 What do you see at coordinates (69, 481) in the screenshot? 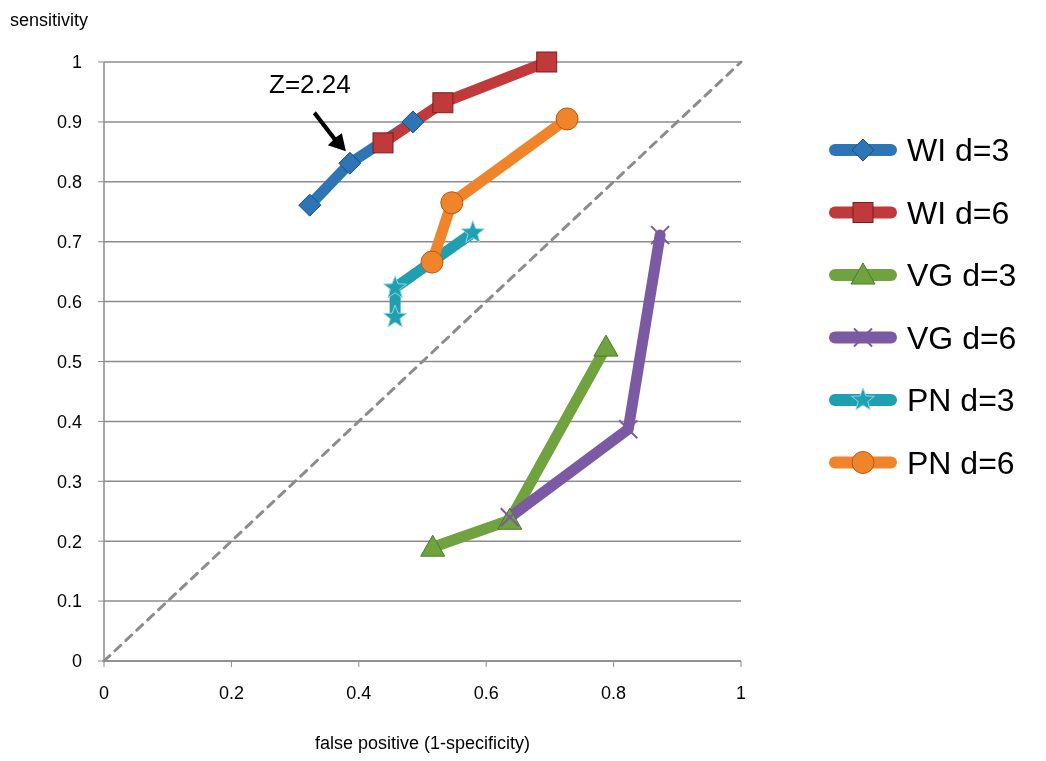
I see `y-tick-label: 0.3` at bounding box center [69, 481].